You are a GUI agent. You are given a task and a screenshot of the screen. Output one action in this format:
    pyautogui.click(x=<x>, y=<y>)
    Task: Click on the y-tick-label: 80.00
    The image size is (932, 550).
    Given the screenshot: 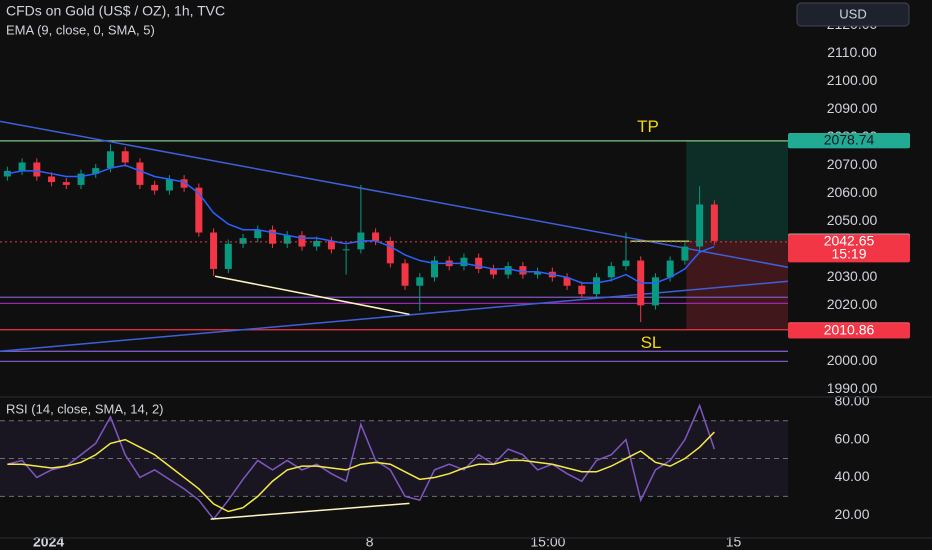 What is the action you would take?
    pyautogui.click(x=851, y=400)
    